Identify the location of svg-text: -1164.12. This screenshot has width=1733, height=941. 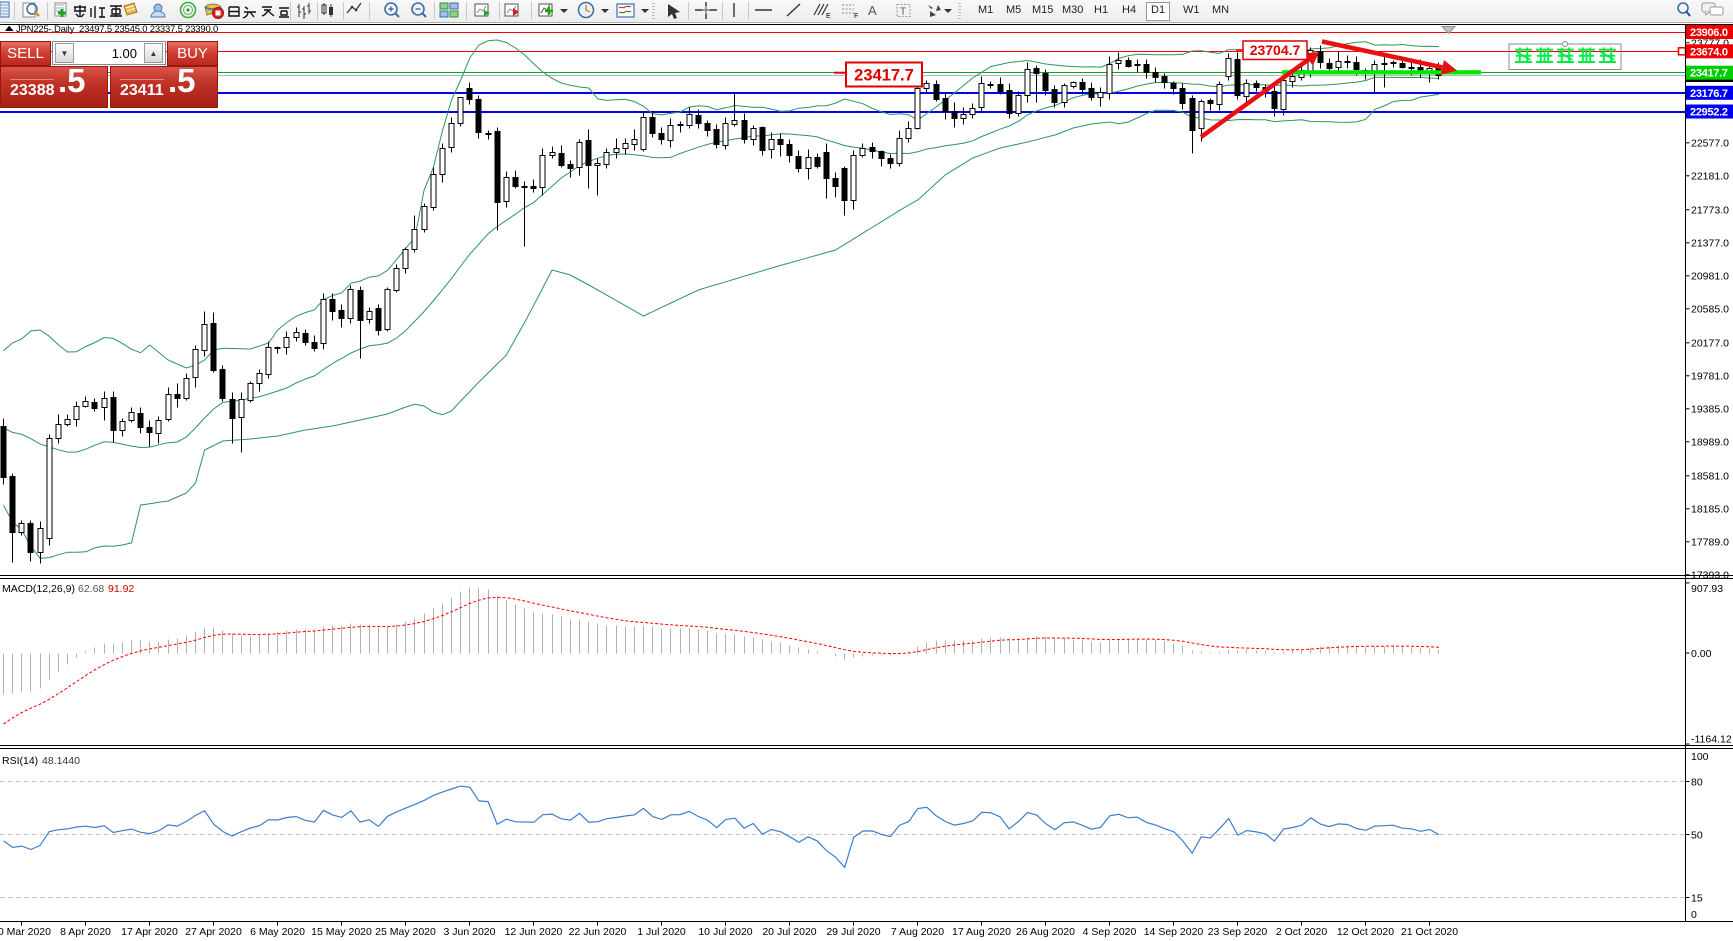
(1711, 740).